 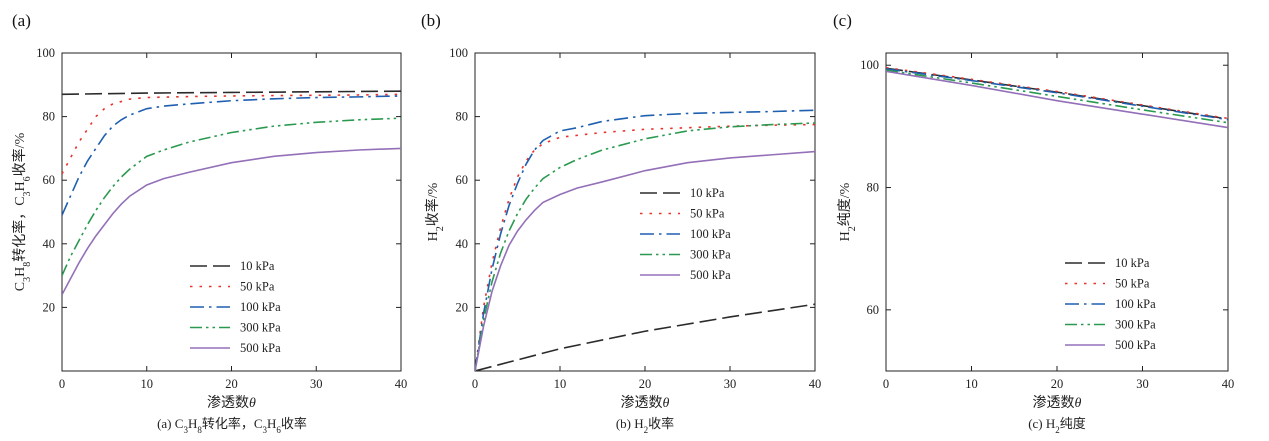 What do you see at coordinates (847, 211) in the screenshot?
I see `y-axis-label: H2纯度/%` at bounding box center [847, 211].